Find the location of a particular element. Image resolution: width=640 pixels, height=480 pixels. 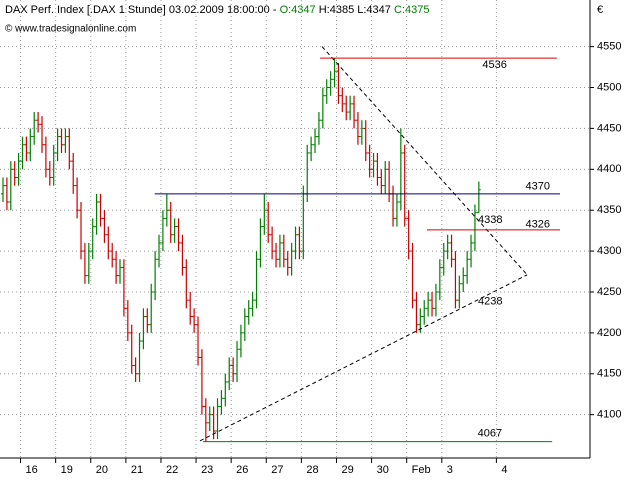

level-label: 4370 is located at coordinates (537, 187).